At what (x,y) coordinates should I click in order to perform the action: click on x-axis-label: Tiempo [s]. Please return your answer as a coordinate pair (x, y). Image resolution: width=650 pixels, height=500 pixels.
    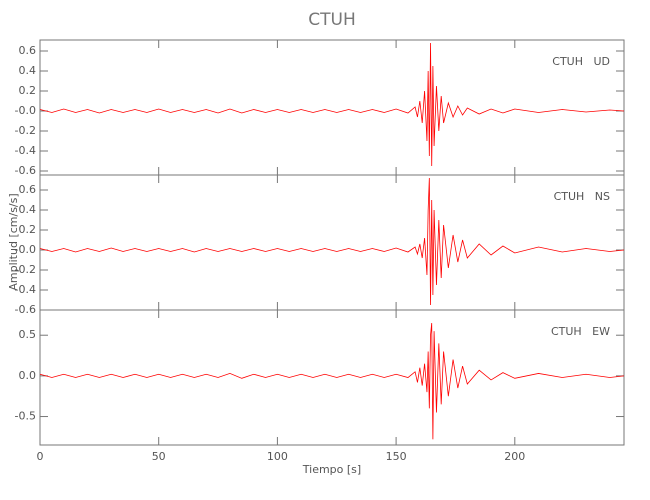
    Looking at the image, I should click on (331, 469).